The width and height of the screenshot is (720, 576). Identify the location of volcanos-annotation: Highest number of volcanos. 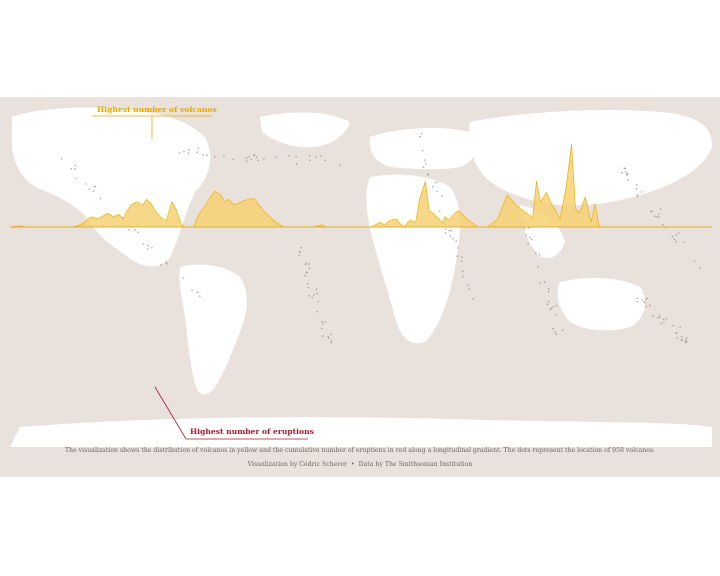
(157, 109).